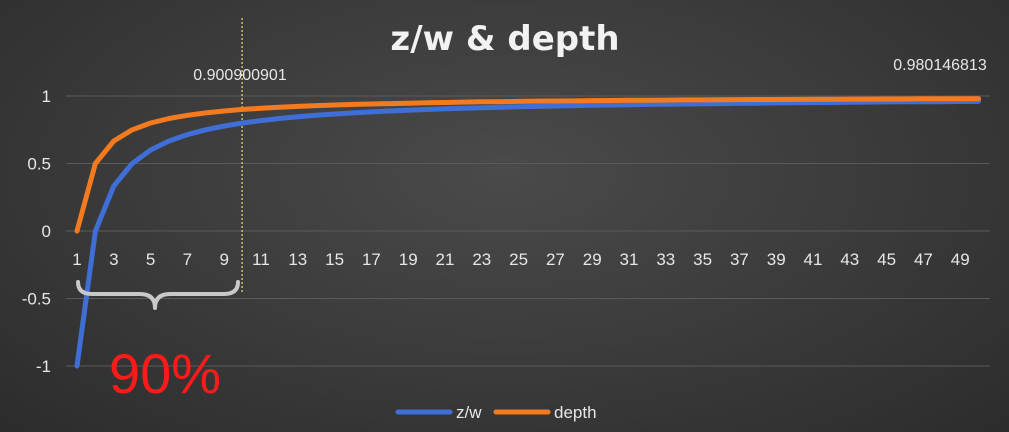 This screenshot has width=1009, height=432. What do you see at coordinates (575, 412) in the screenshot?
I see `legend-label-depth: depth` at bounding box center [575, 412].